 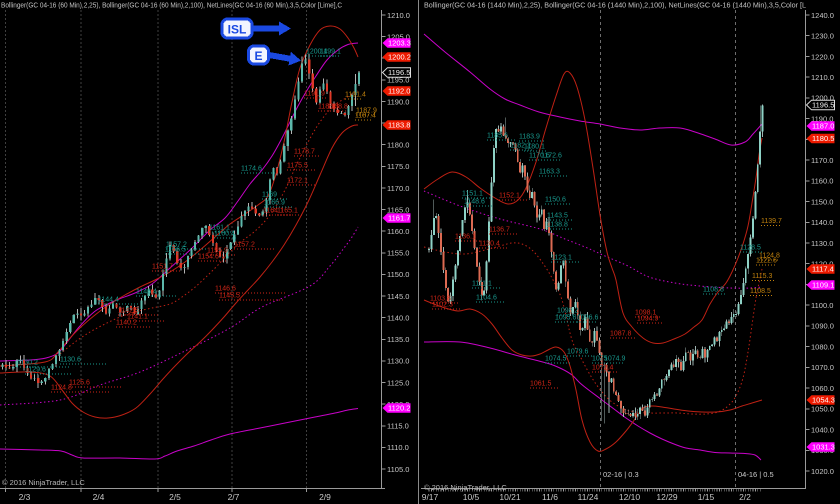 I want to click on svg-text: 2/5, so click(x=175, y=497).